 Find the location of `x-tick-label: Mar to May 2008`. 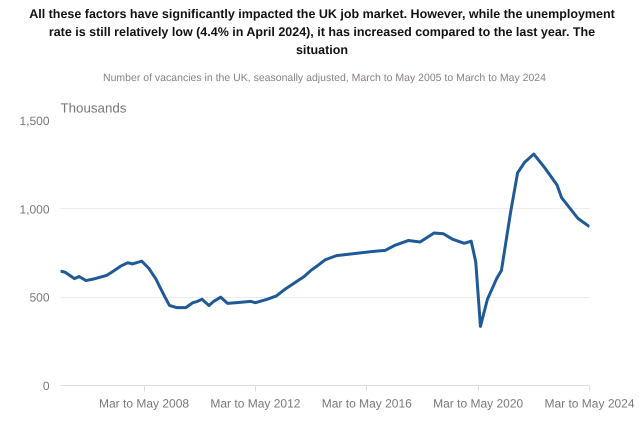

x-tick-label: Mar to May 2008 is located at coordinates (144, 403).